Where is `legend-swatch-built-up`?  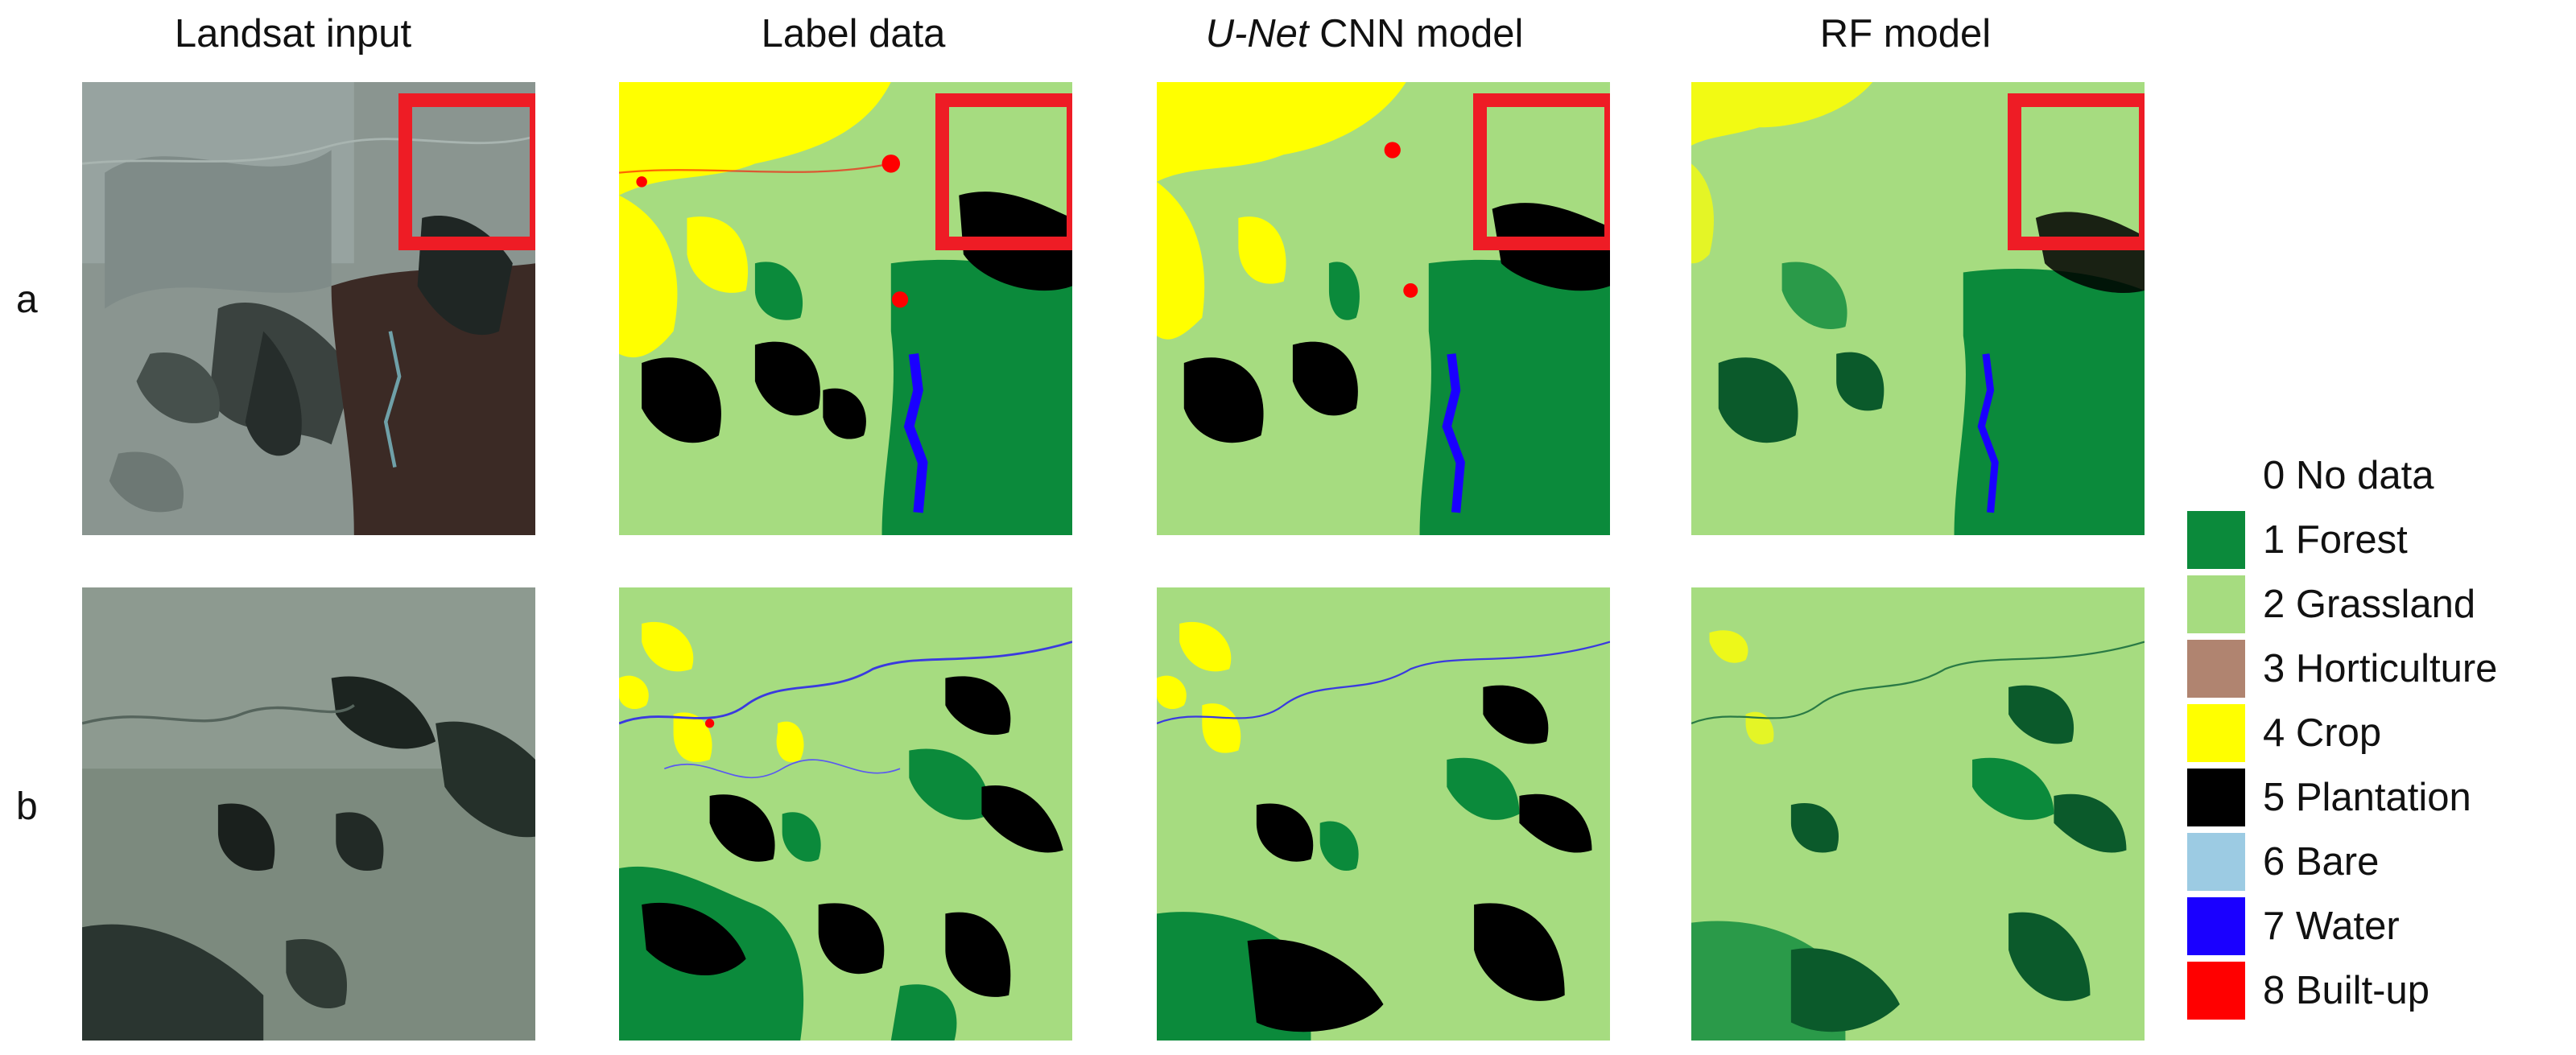
legend-swatch-built-up is located at coordinates (2216, 991).